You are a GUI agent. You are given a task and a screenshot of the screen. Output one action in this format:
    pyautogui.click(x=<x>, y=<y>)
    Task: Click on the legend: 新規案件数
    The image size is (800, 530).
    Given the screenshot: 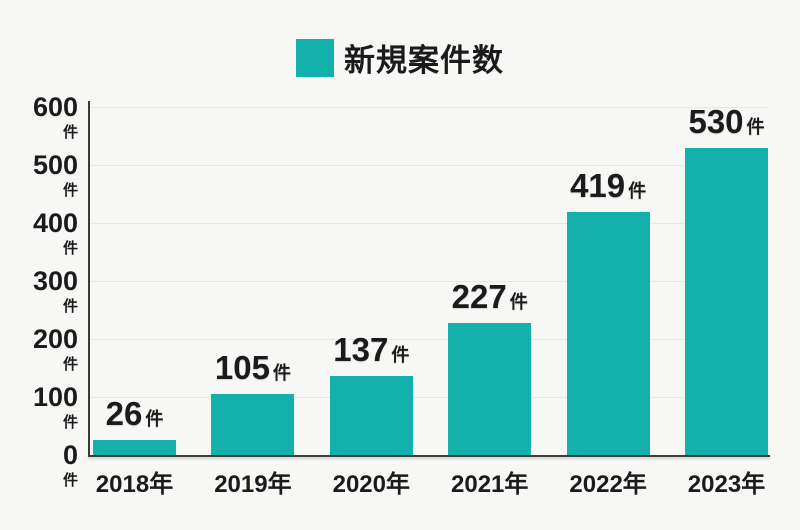 What is the action you would take?
    pyautogui.click(x=400, y=57)
    